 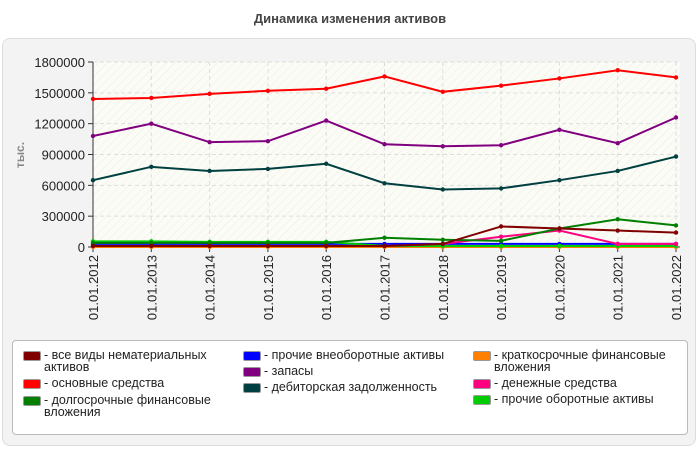 What do you see at coordinates (354, 355) in the screenshot?
I see `legend-label: - прочие внеоборотные активы` at bounding box center [354, 355].